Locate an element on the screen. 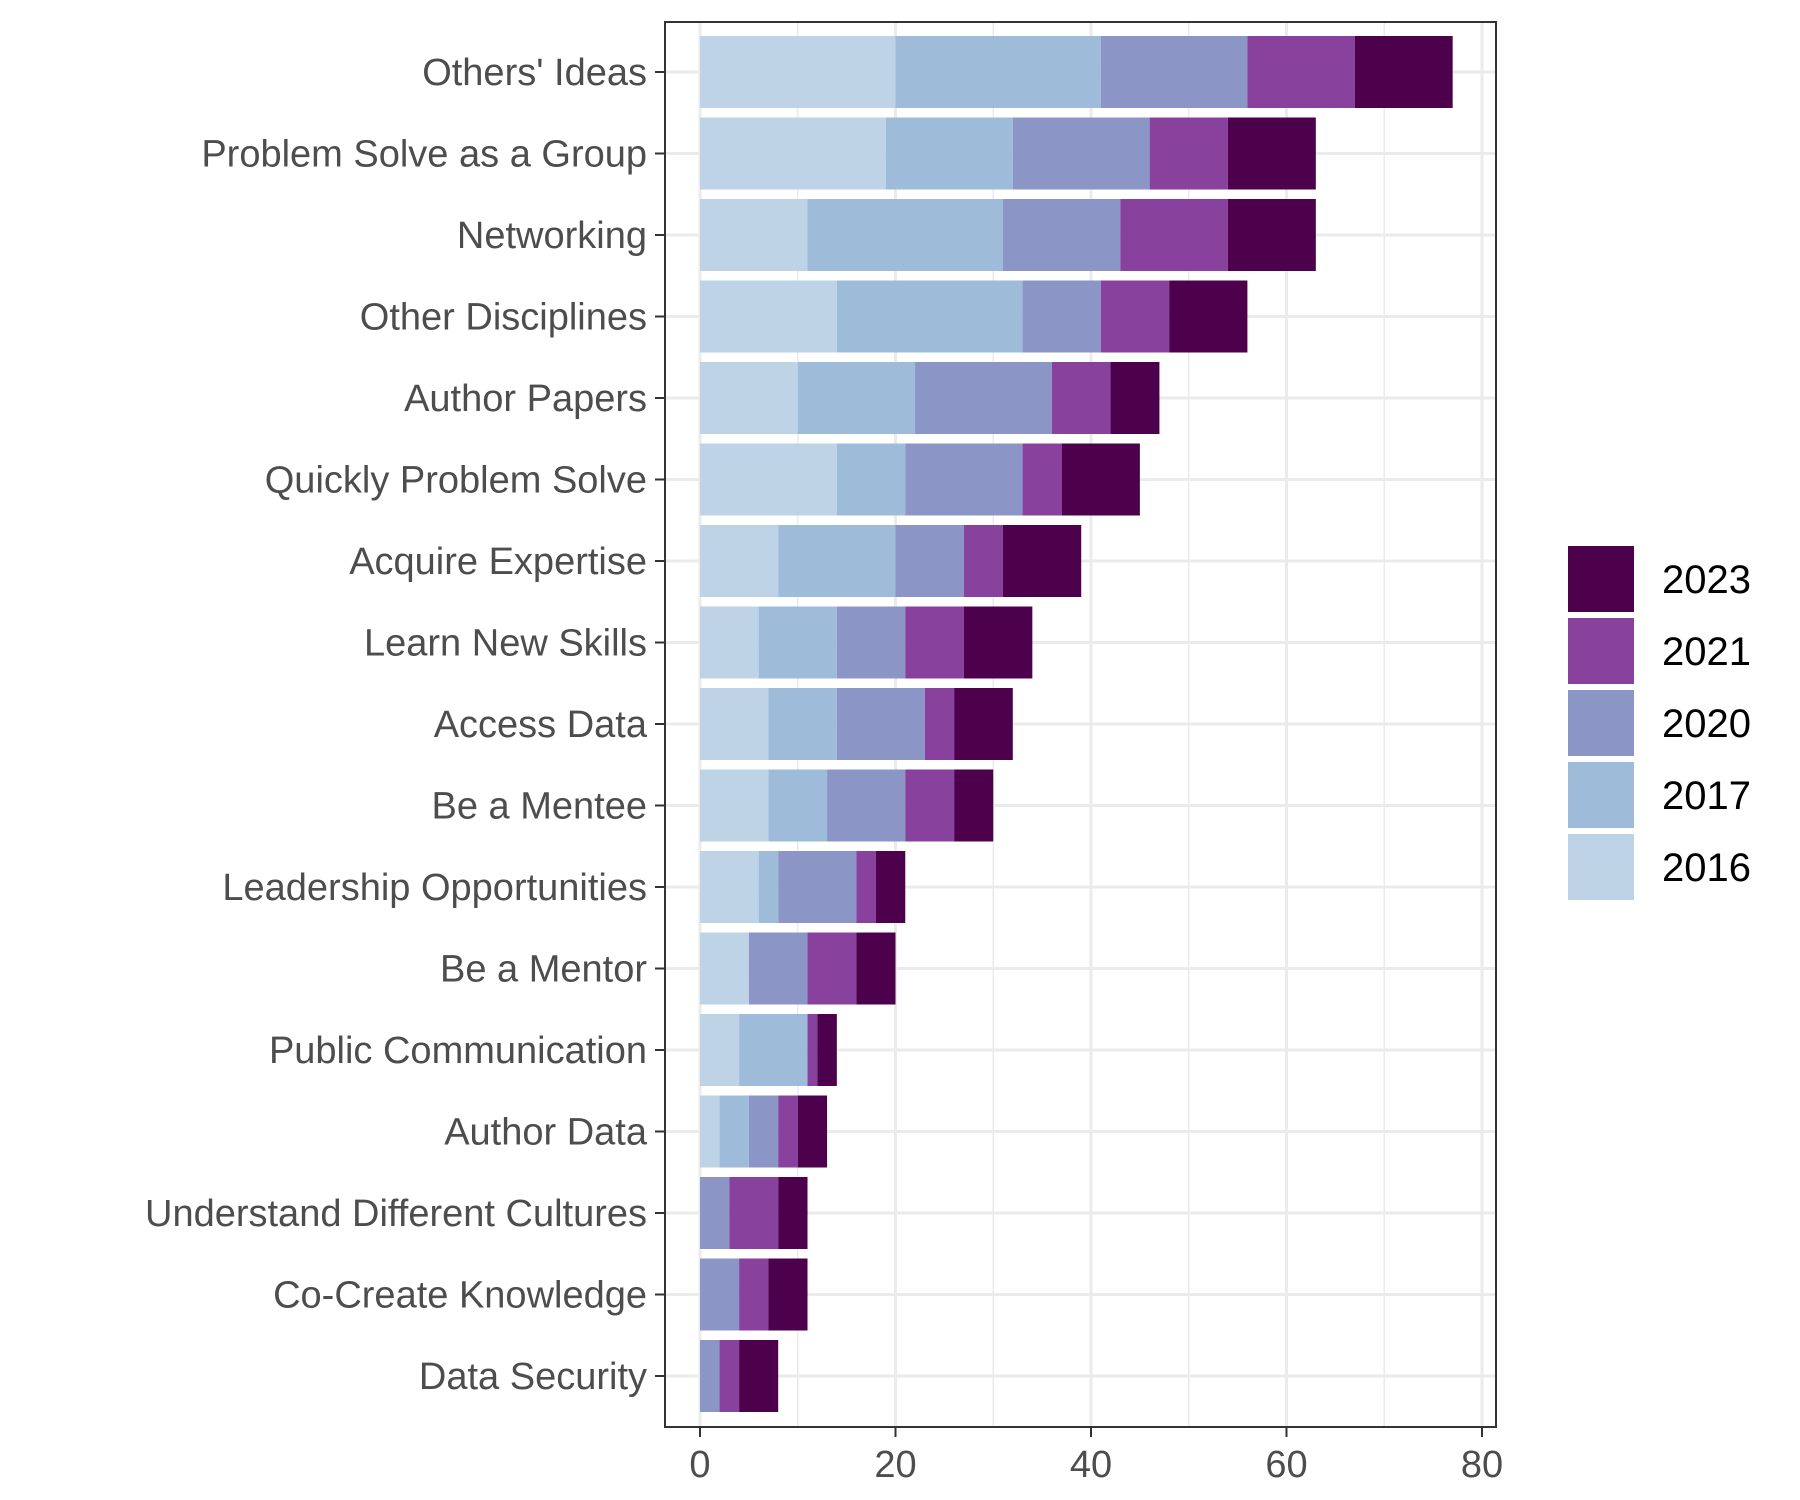 This screenshot has width=1800, height=1500. y-tick-label: Learn New Skills is located at coordinates (505, 644).